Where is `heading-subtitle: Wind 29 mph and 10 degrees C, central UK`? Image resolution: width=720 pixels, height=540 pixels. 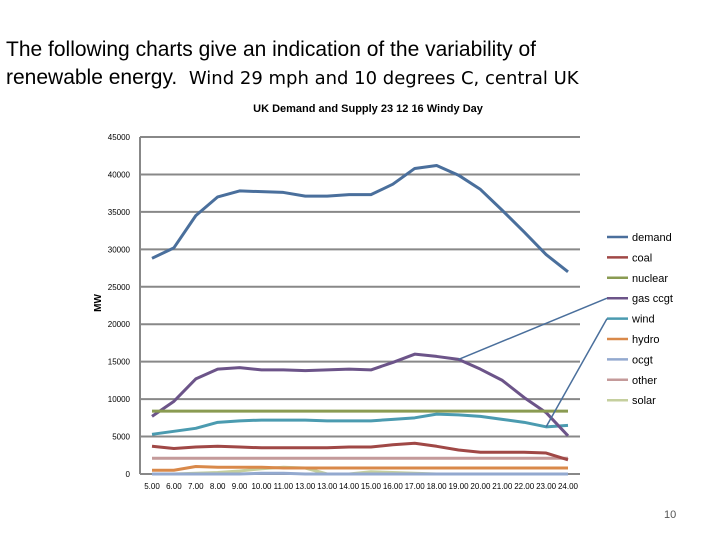 heading-subtitle: Wind 29 mph and 10 degrees C, central UK is located at coordinates (383, 78).